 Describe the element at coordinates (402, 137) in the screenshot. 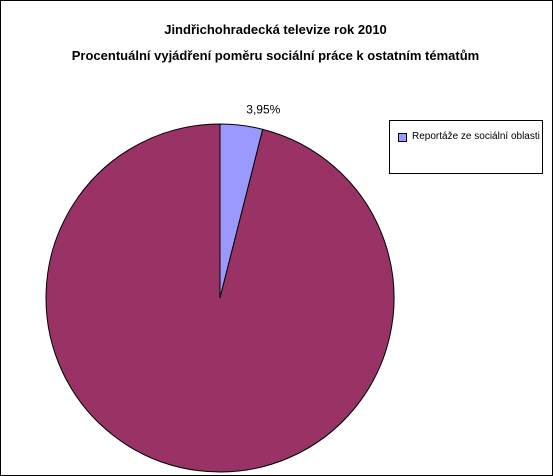

I see `legend-swatch` at that location.